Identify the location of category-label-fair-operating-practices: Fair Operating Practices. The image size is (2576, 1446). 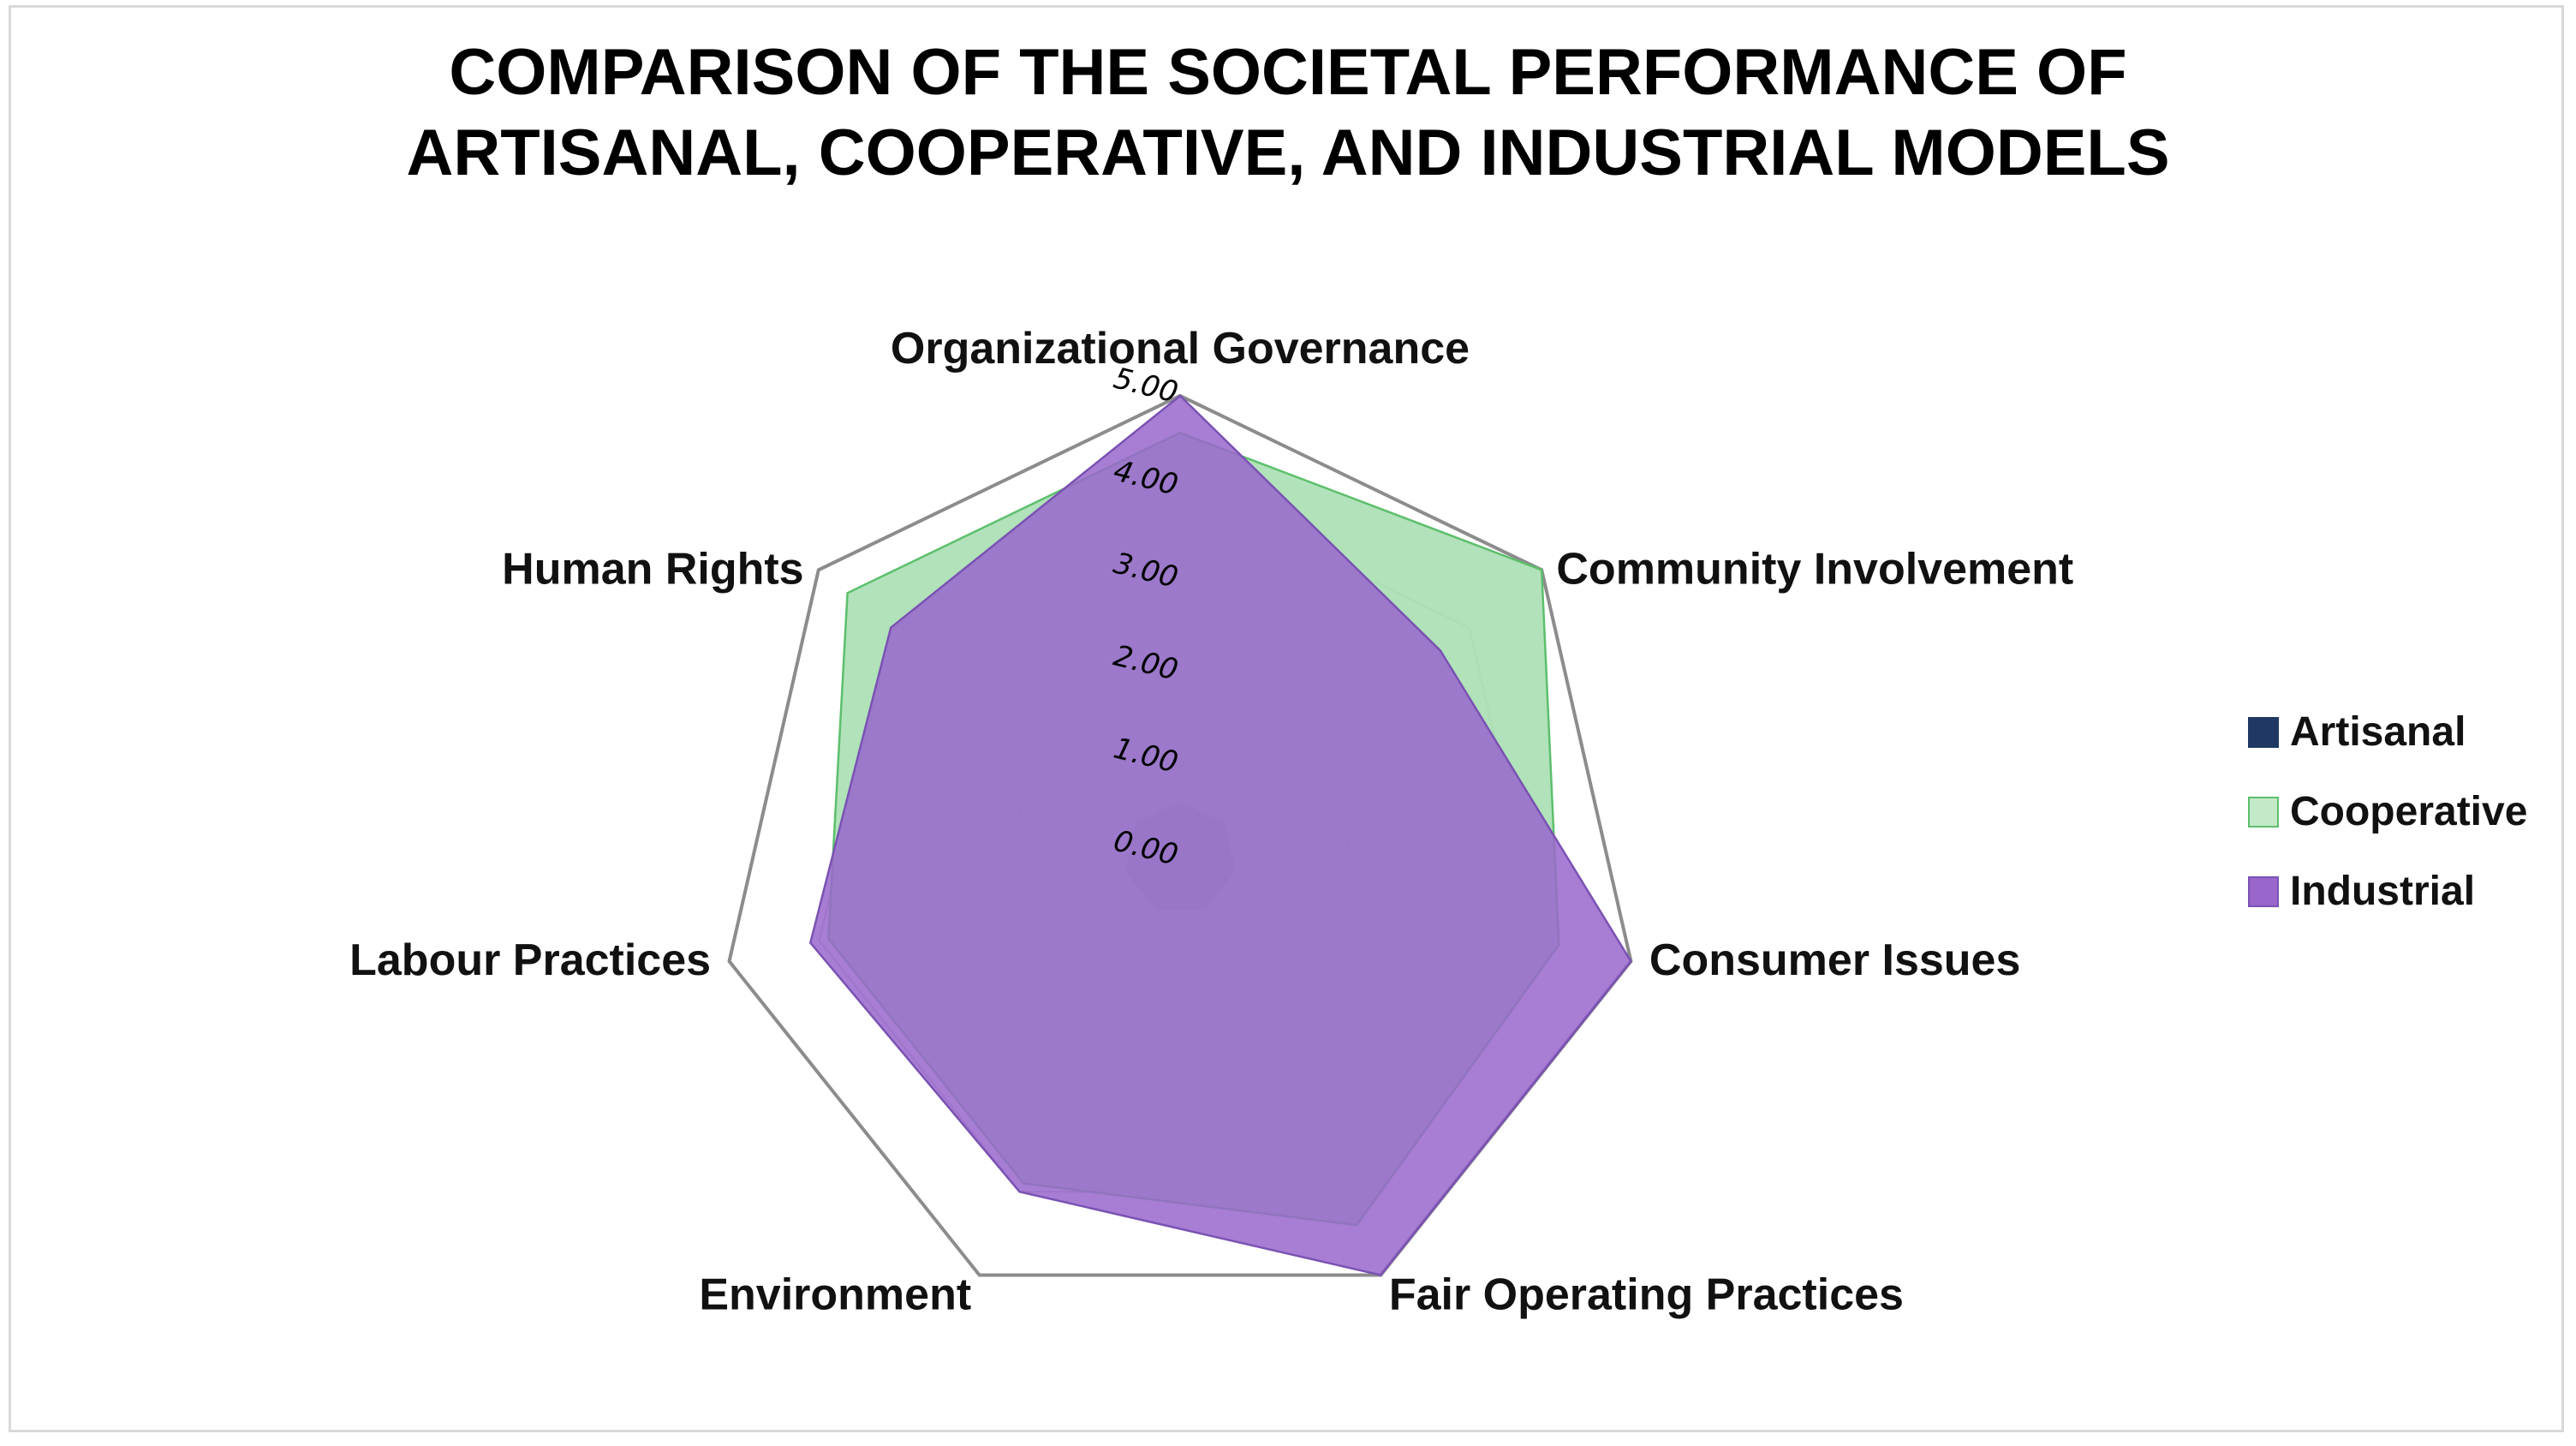
(1646, 1295).